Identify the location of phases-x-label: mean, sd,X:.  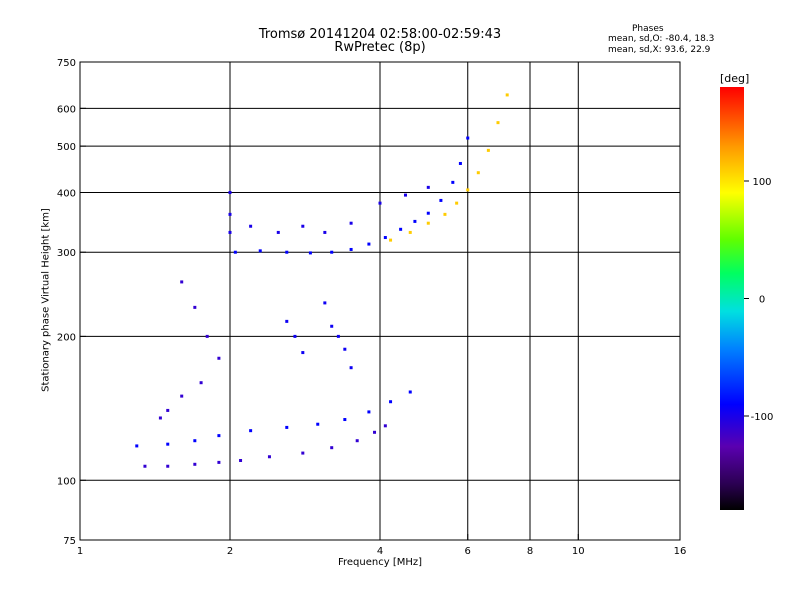
(635, 50).